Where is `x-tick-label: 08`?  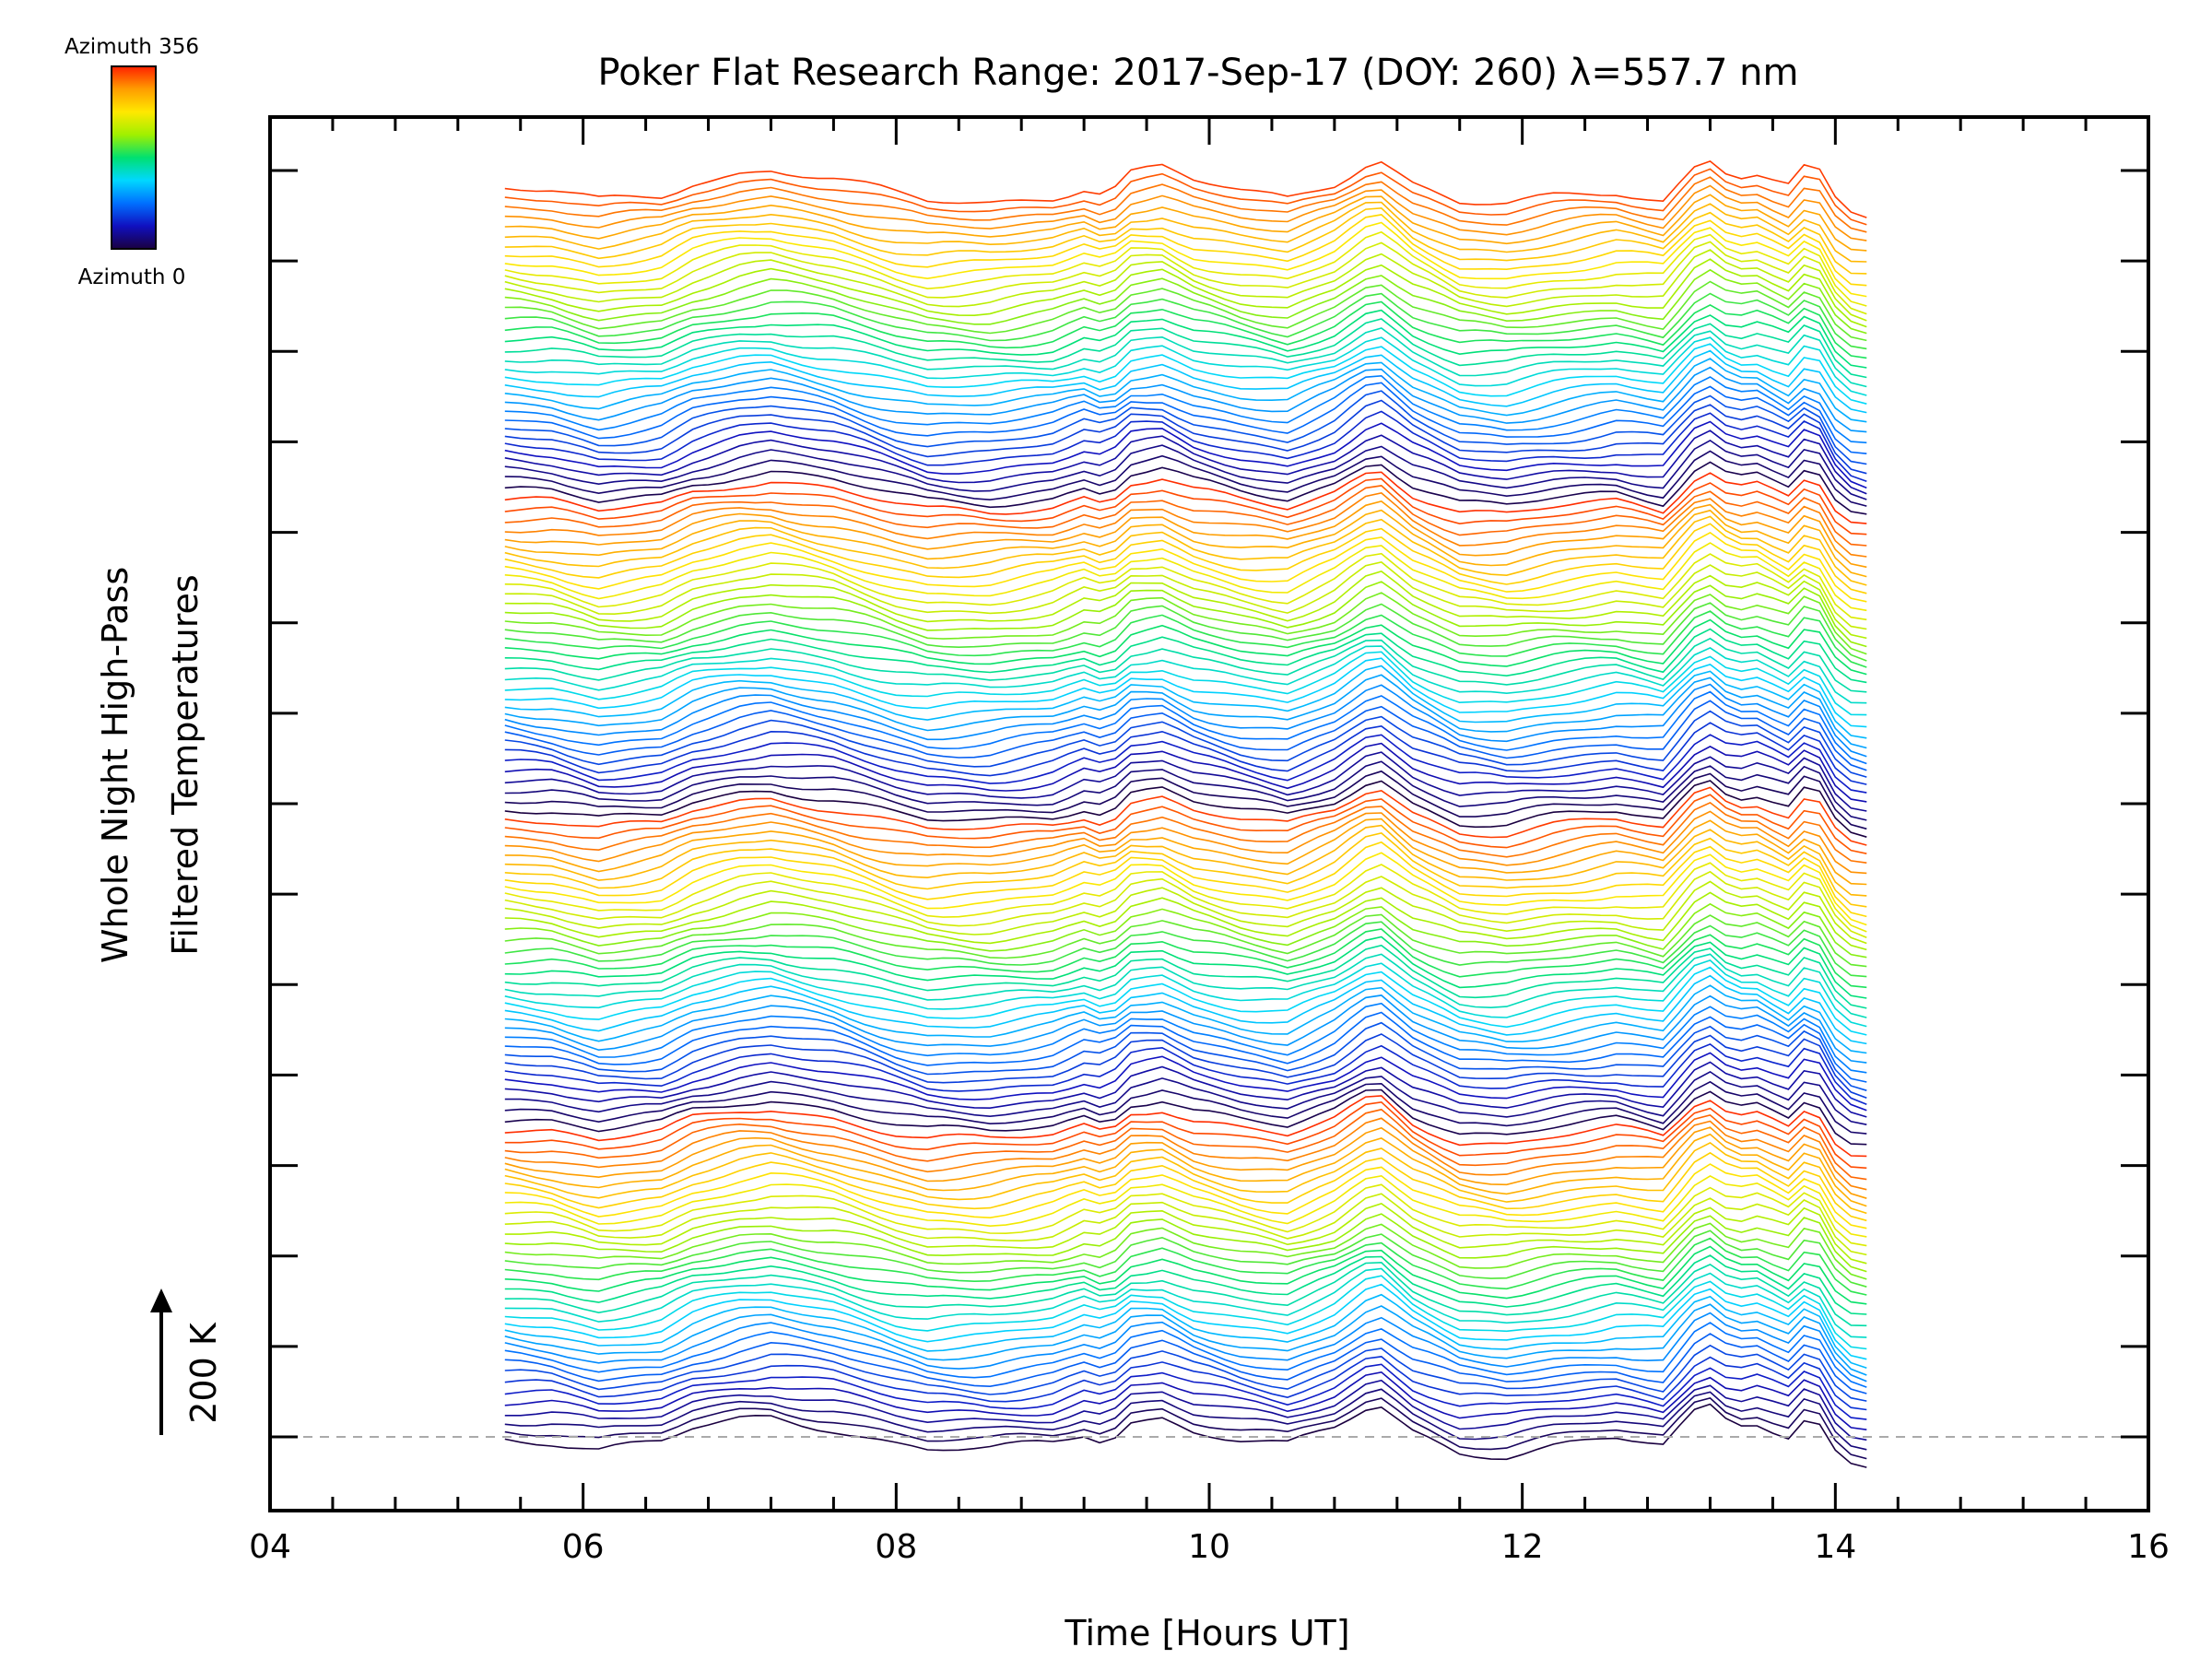 x-tick-label: 08 is located at coordinates (896, 1547).